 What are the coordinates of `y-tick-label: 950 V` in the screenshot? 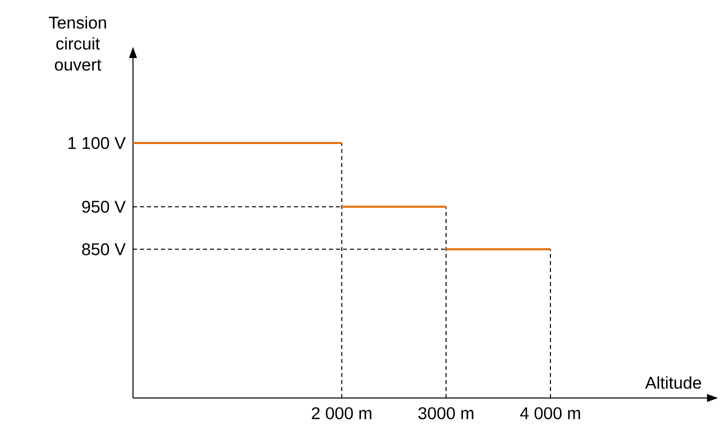 It's located at (104, 206).